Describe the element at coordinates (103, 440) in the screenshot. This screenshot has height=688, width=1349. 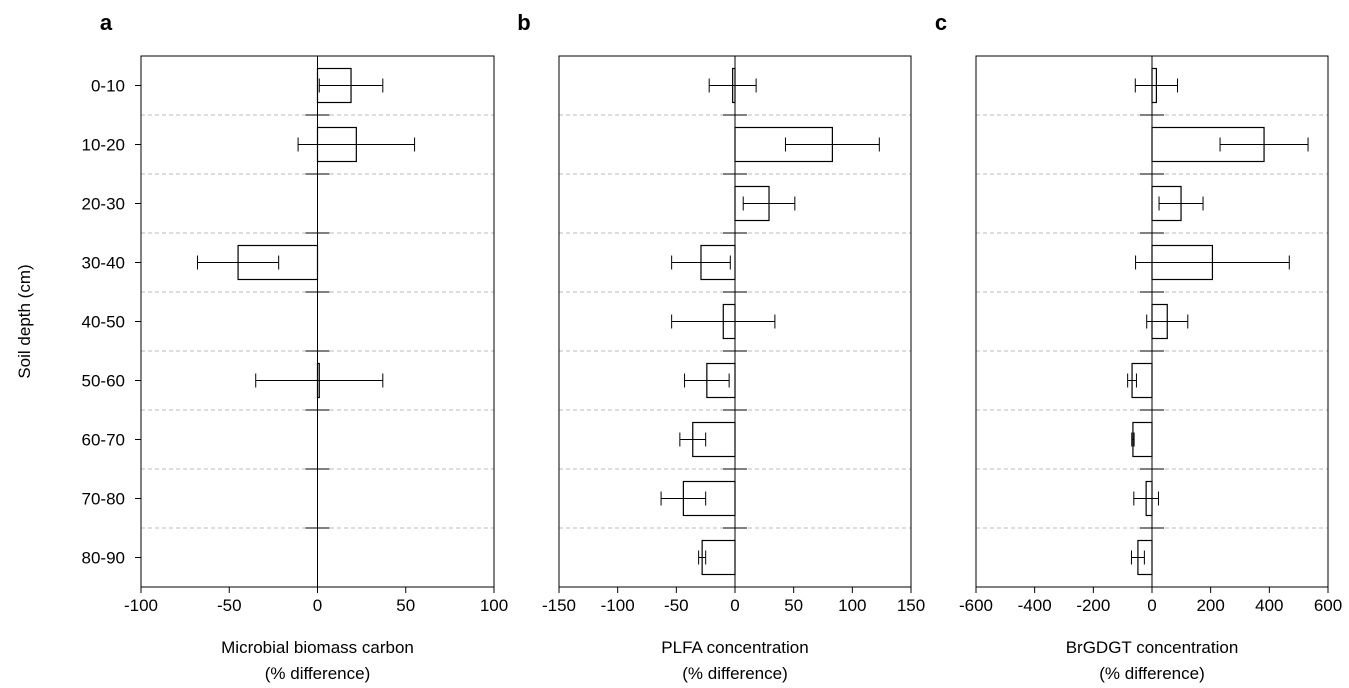
I see `y-tick-label: 60-70` at that location.